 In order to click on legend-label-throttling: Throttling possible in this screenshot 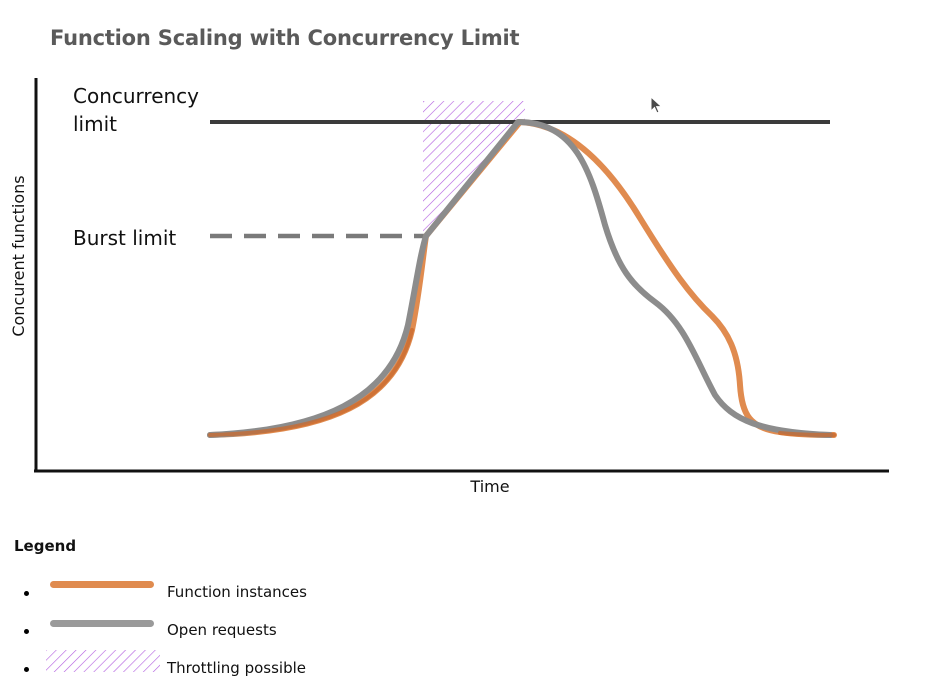, I will do `click(236, 668)`.